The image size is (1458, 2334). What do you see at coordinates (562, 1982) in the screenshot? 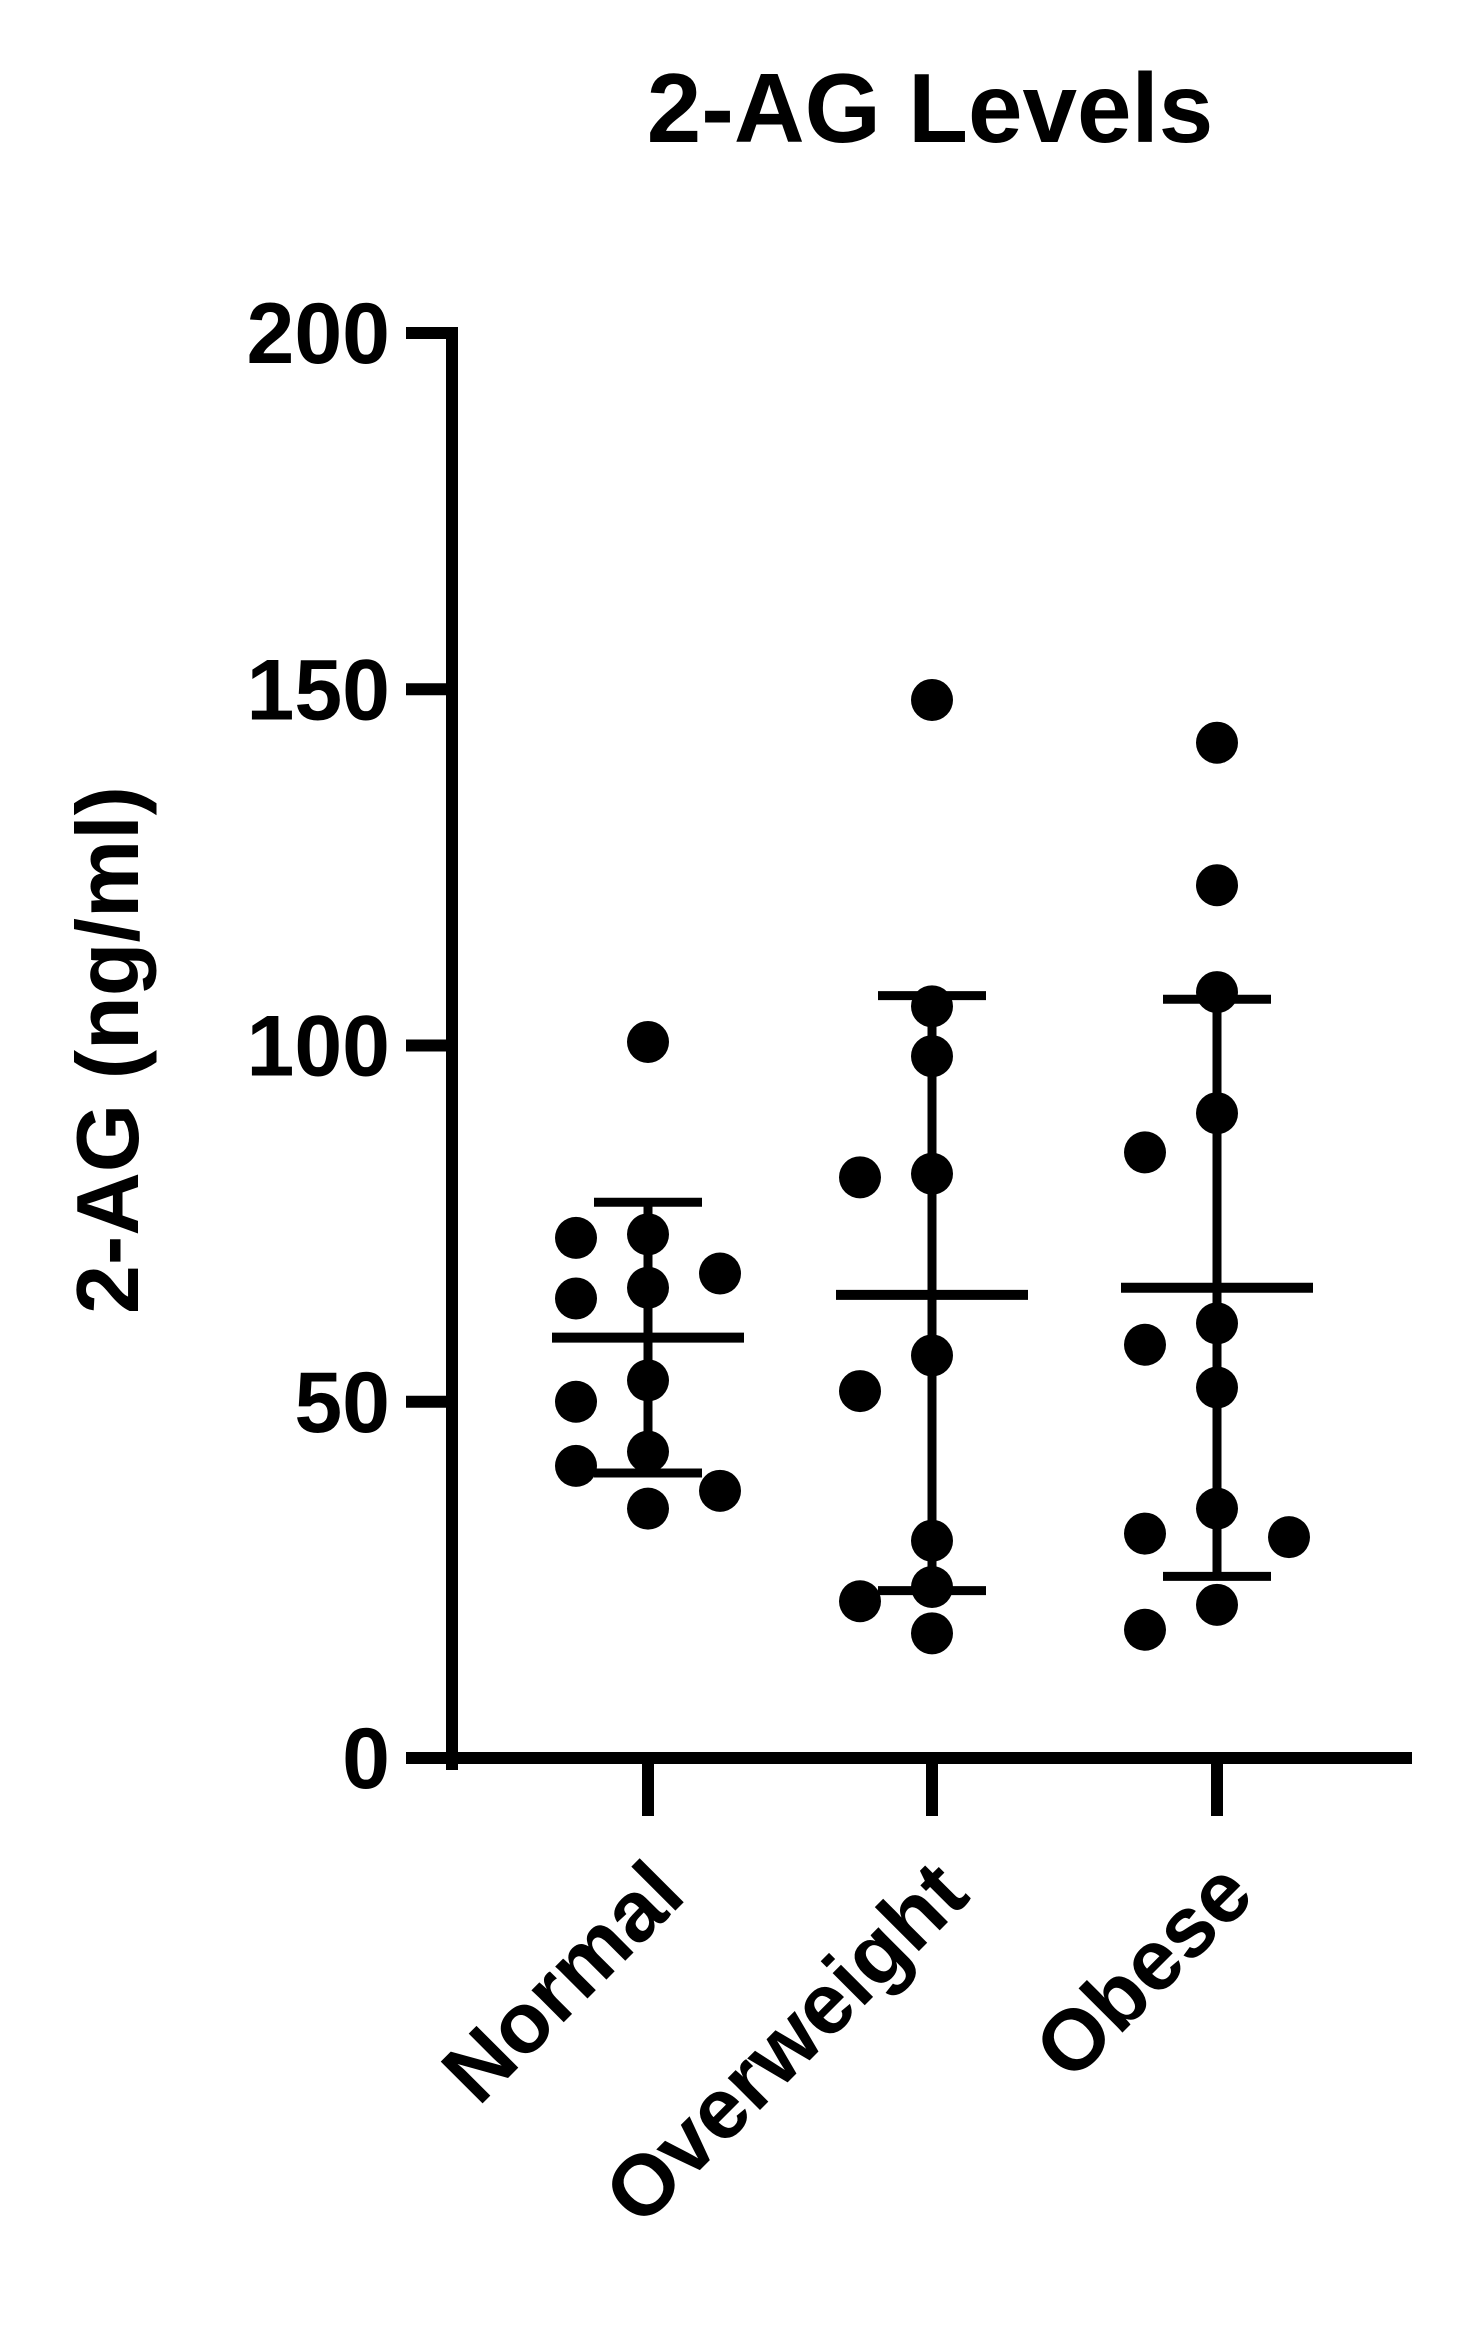
I see `x-tick-label: Normal` at bounding box center [562, 1982].